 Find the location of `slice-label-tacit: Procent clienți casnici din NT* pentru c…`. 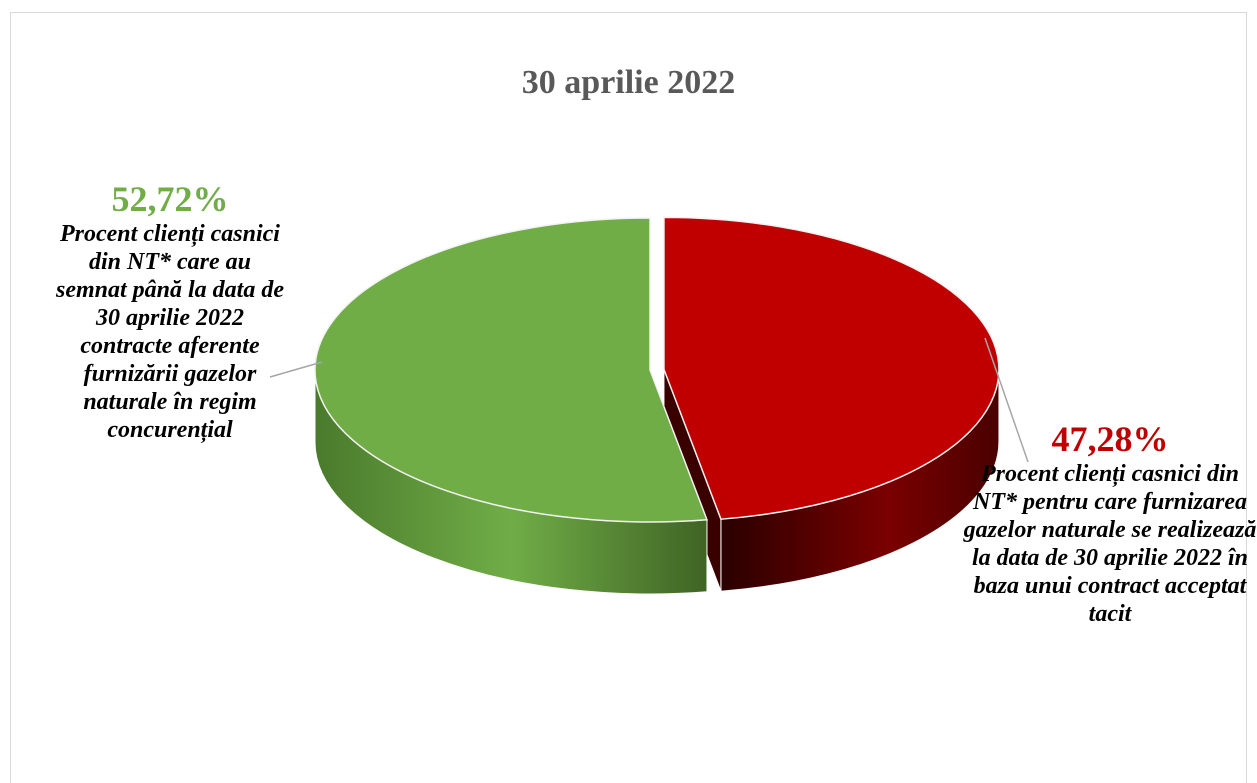

slice-label-tacit: Procent clienți casnici din NT* pentru c… is located at coordinates (1110, 544).